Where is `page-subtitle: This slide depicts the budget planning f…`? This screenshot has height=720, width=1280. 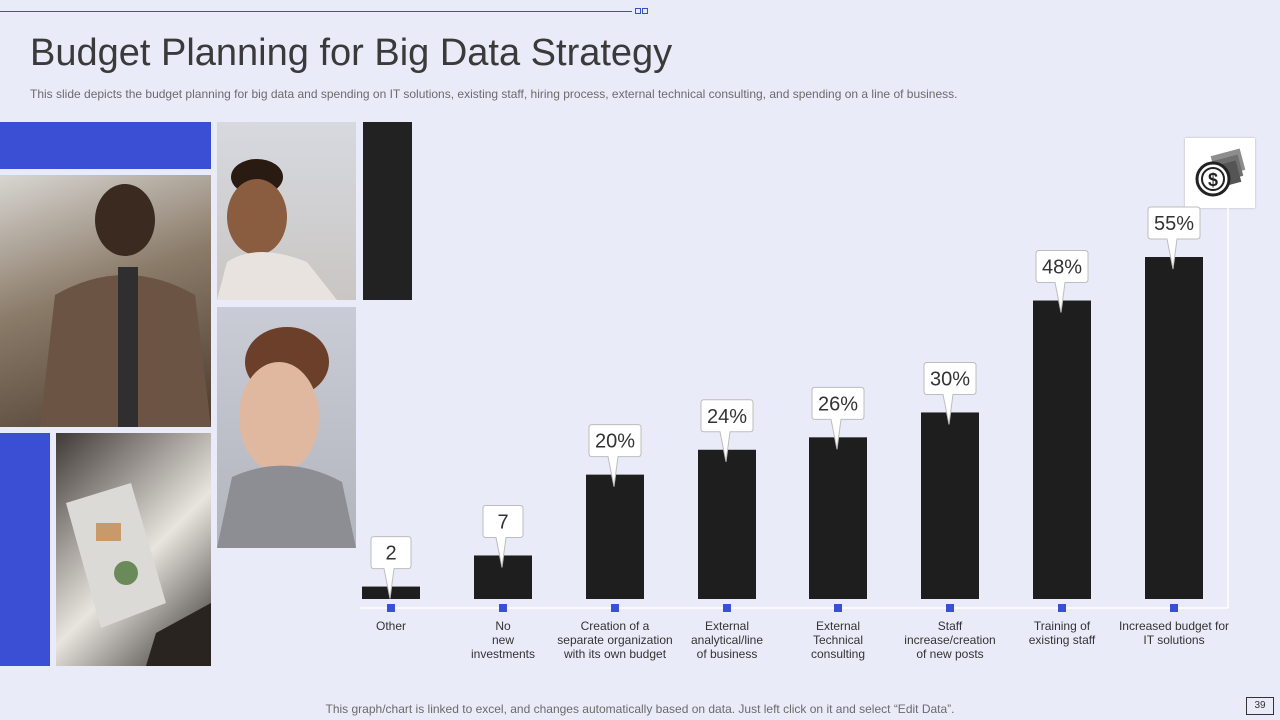
page-subtitle: This slide depicts the budget planning f… is located at coordinates (494, 94).